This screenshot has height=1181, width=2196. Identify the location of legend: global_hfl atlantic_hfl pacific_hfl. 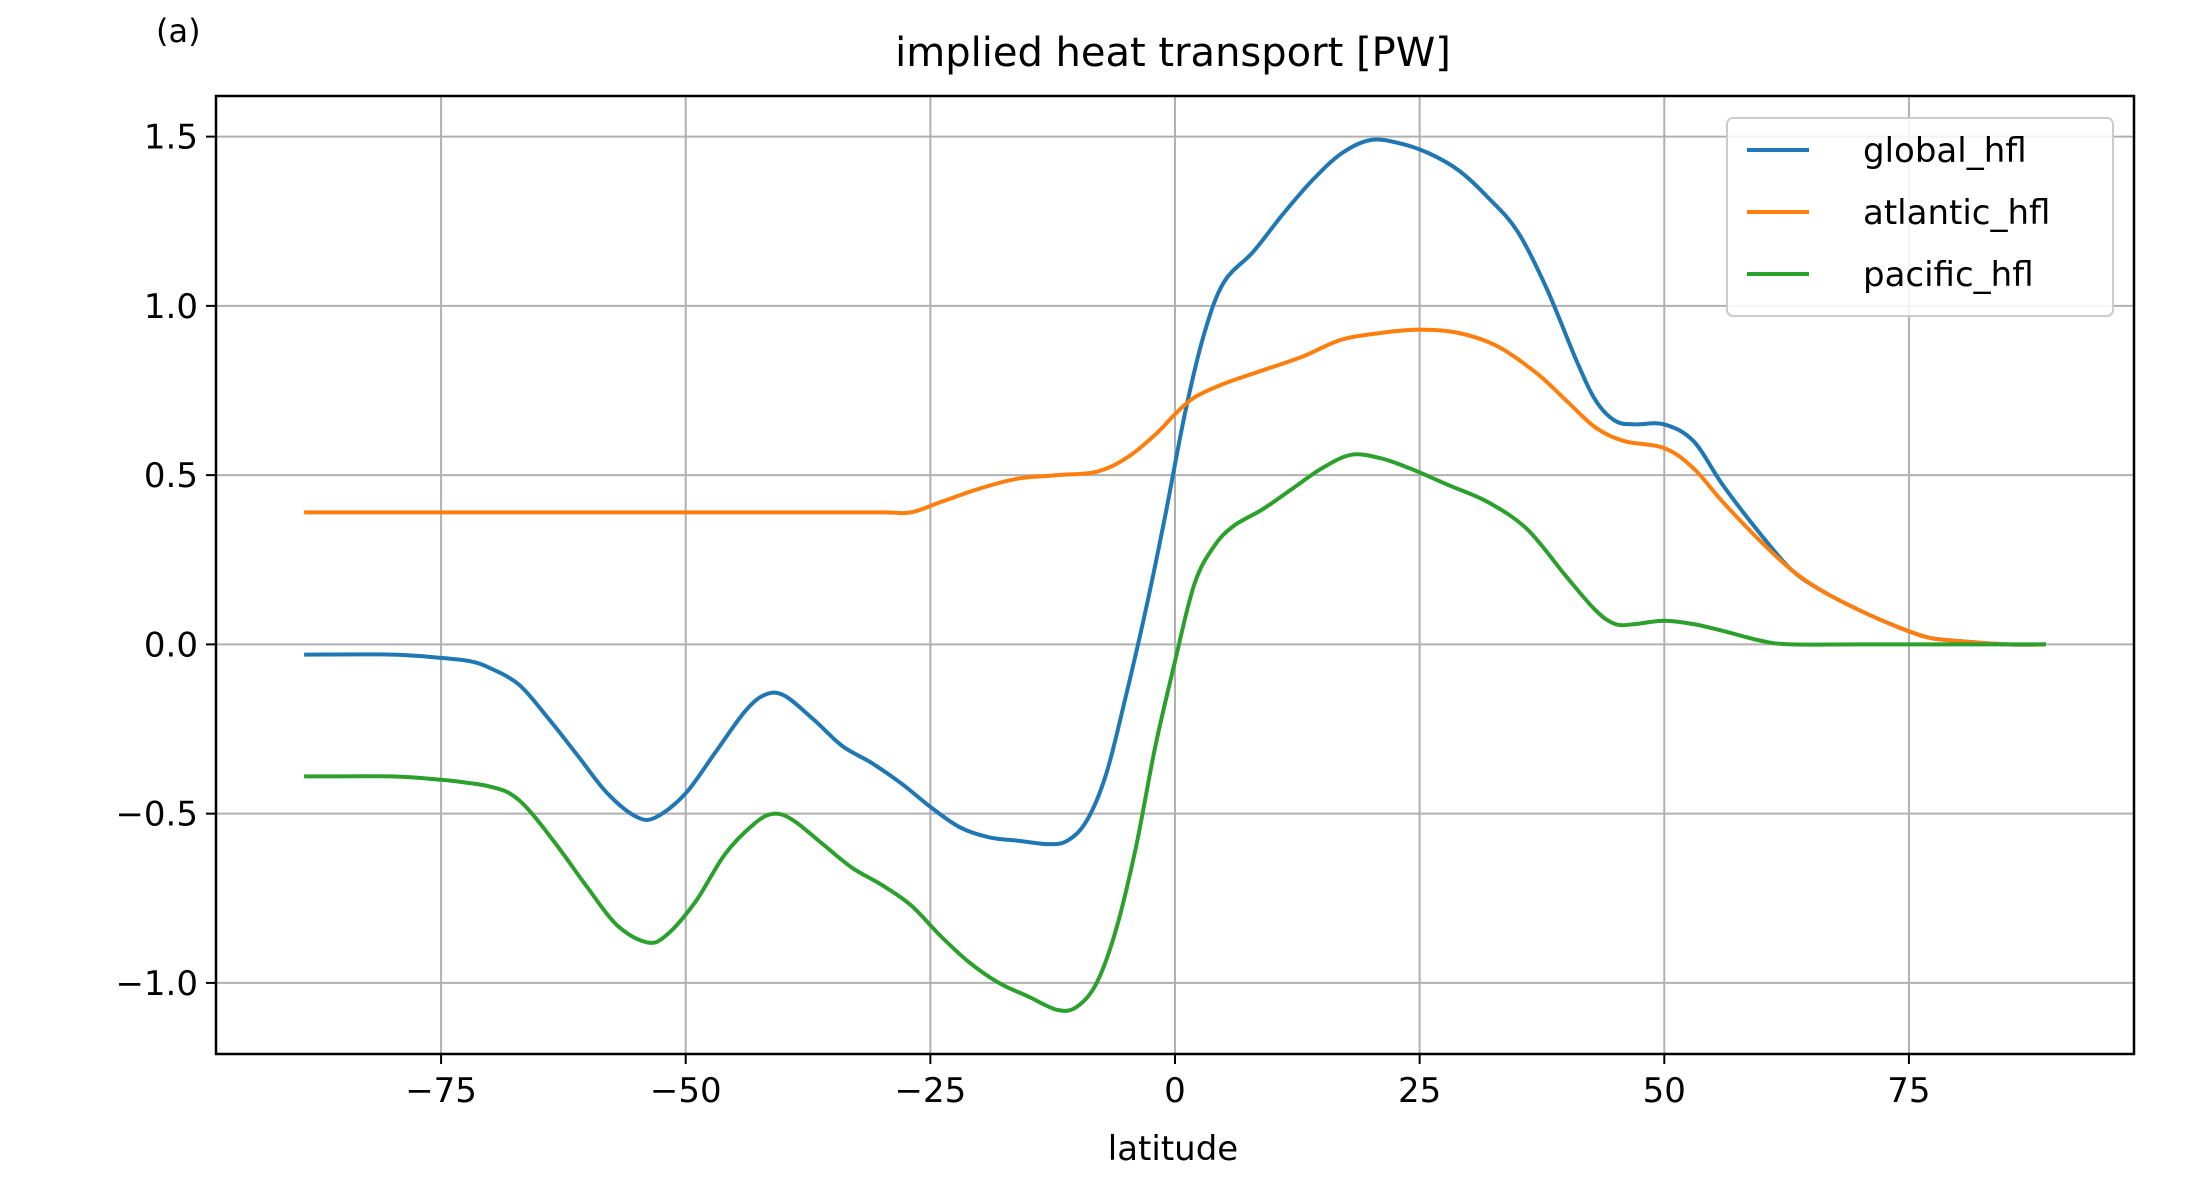
(1920, 217).